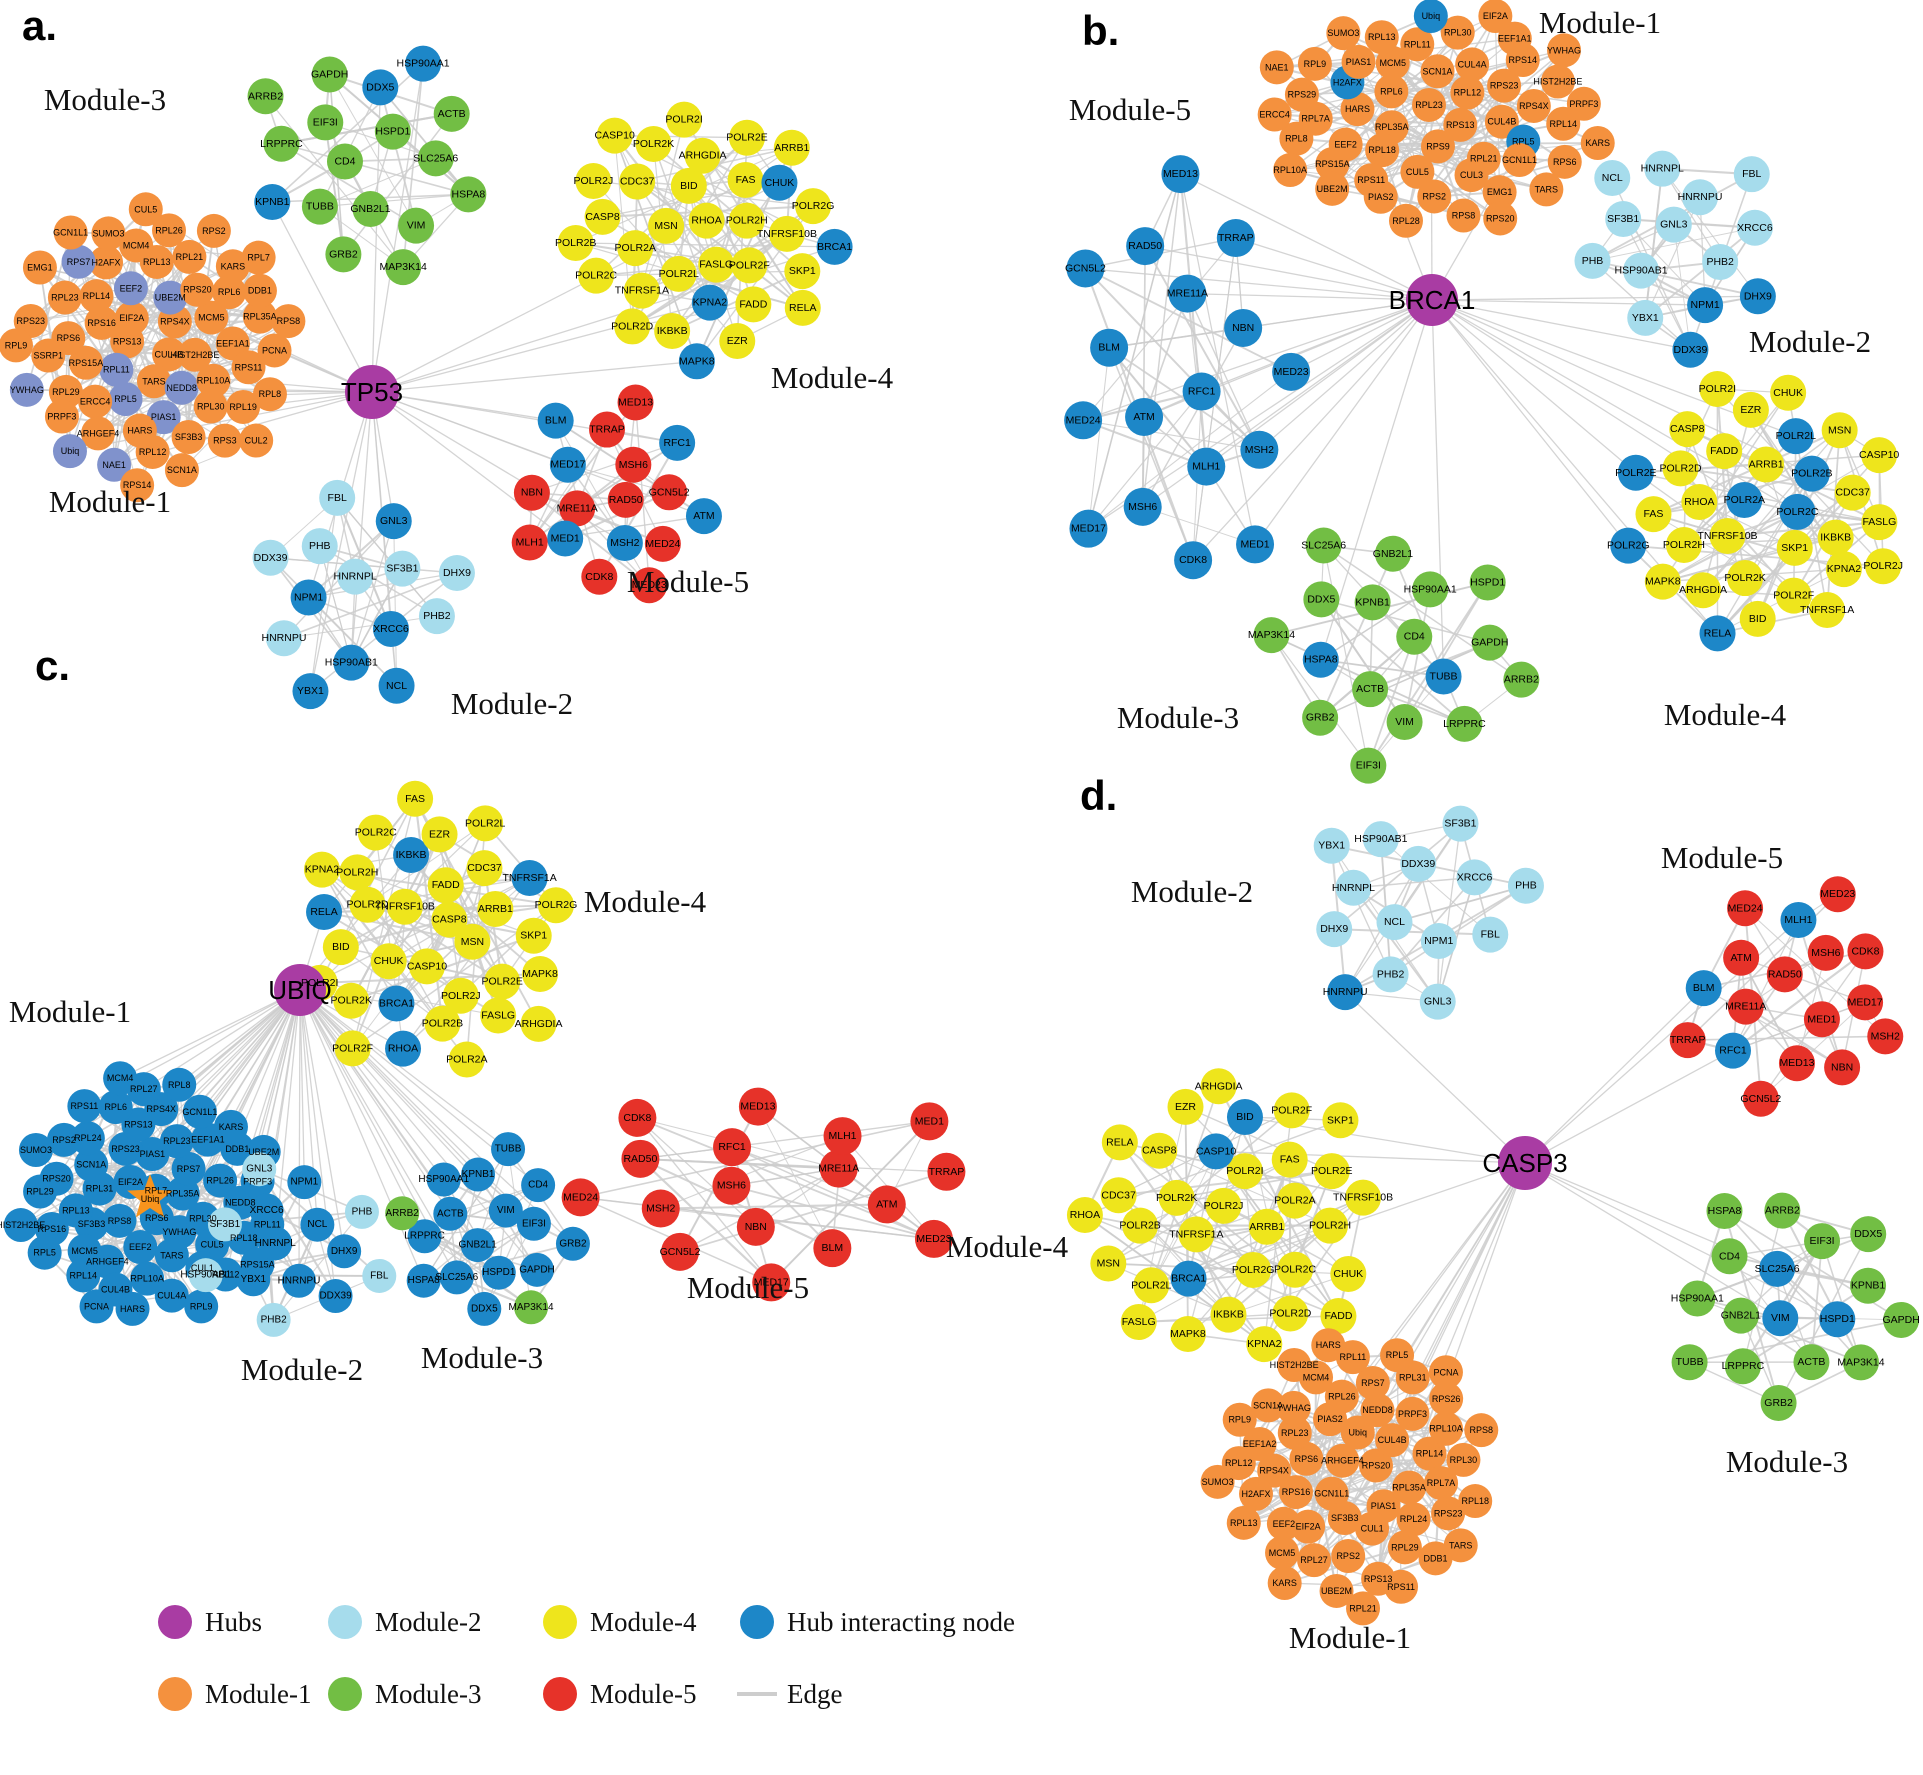  Describe the element at coordinates (531, 492) in the screenshot. I see `node-NBN` at that location.